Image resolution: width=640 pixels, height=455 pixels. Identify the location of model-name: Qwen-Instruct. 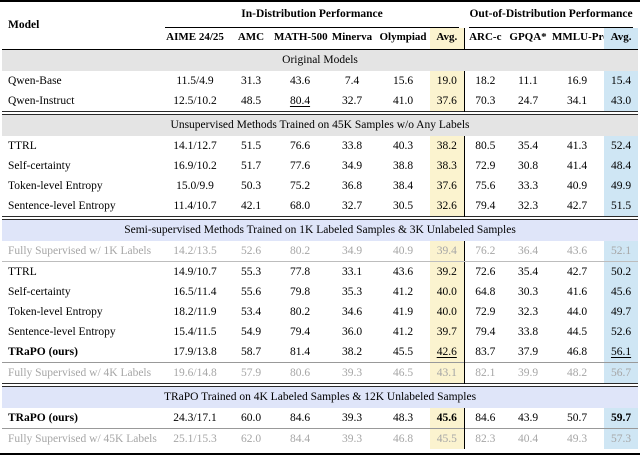
(41, 100).